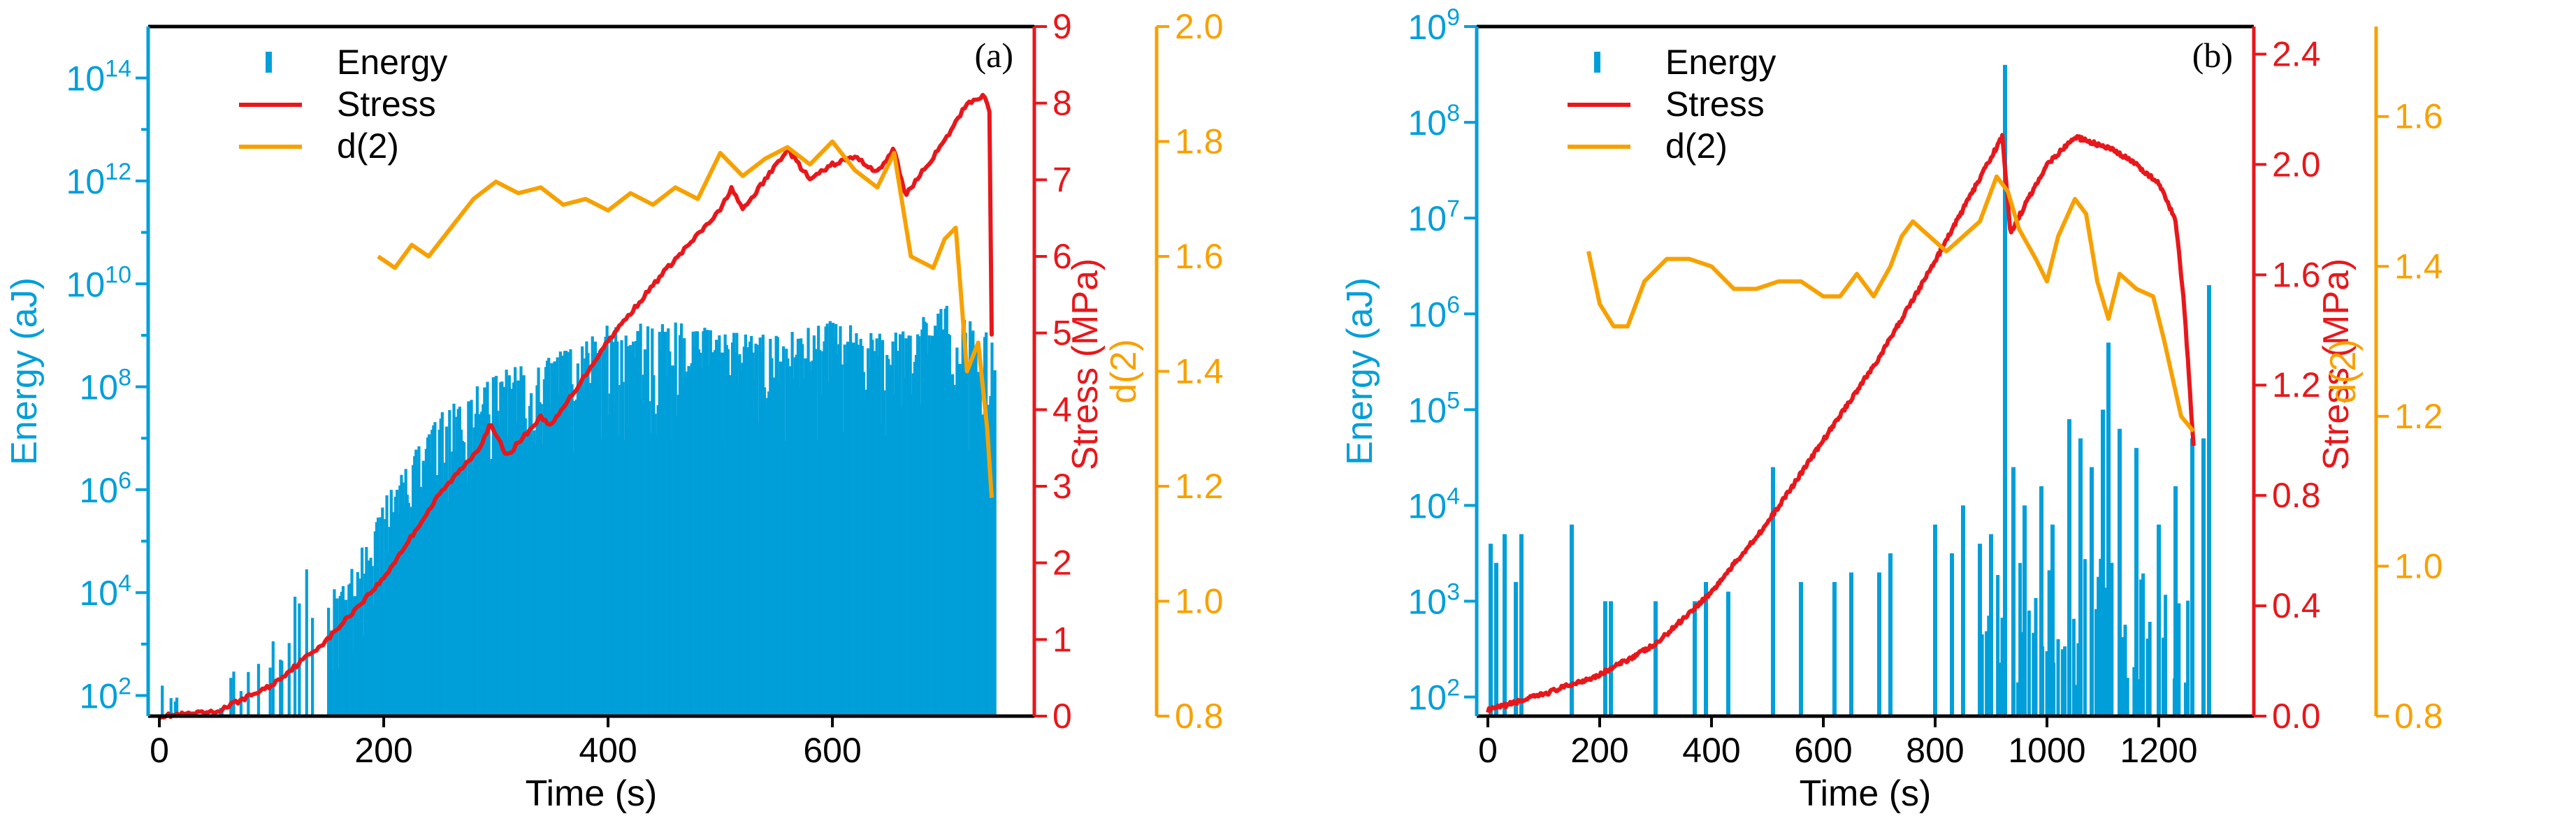 This screenshot has height=830, width=2576. What do you see at coordinates (1062, 639) in the screenshot?
I see `stress-tick-label: 1` at bounding box center [1062, 639].